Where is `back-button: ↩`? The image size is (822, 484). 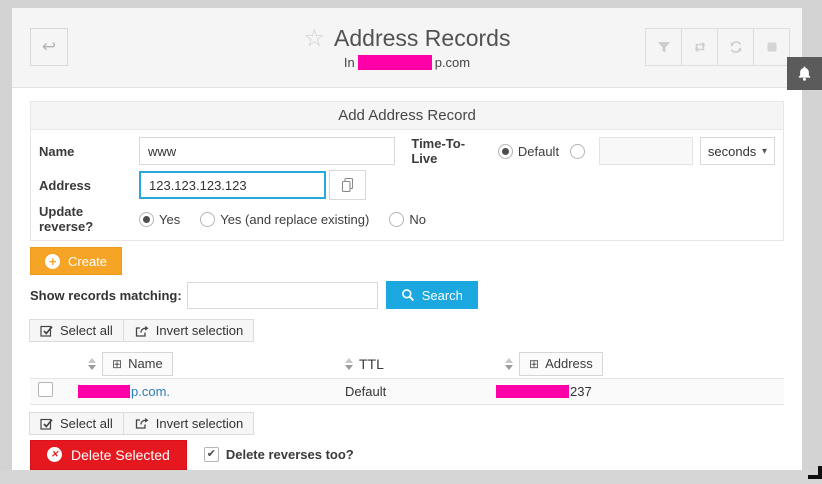
back-button: ↩ is located at coordinates (49, 47).